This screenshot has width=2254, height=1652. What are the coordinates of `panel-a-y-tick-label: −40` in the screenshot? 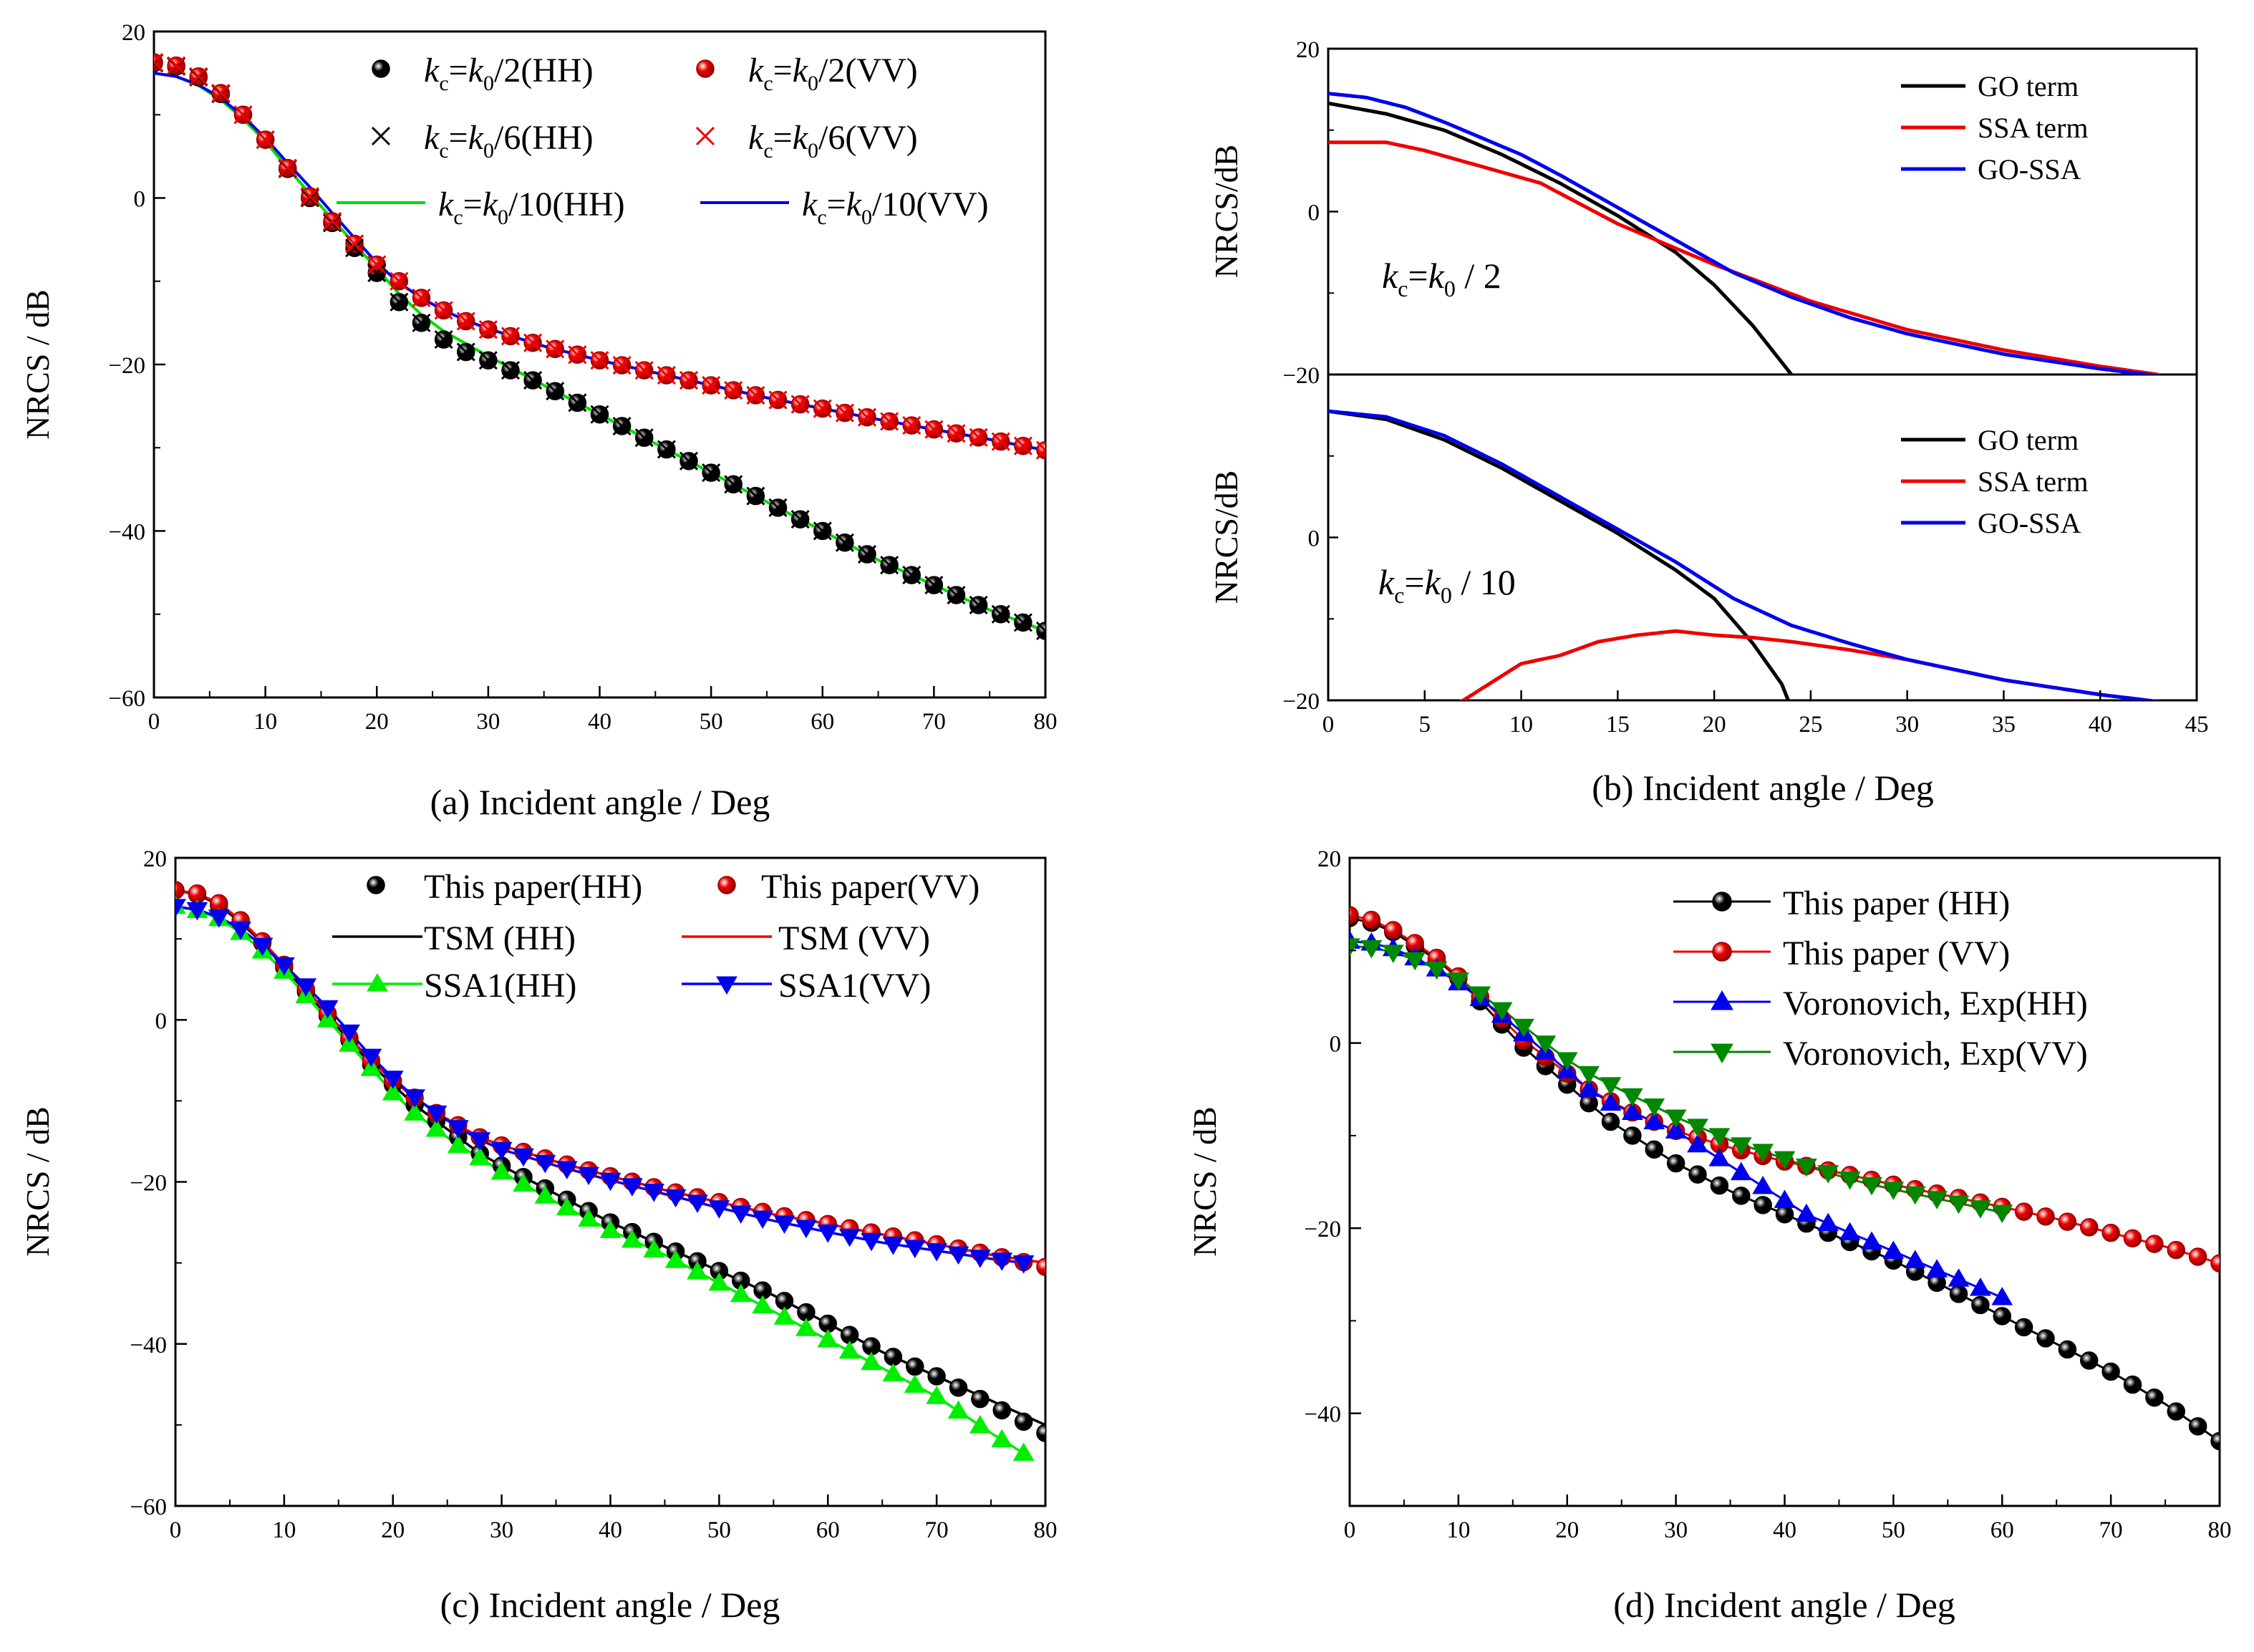 It's located at (127, 533).